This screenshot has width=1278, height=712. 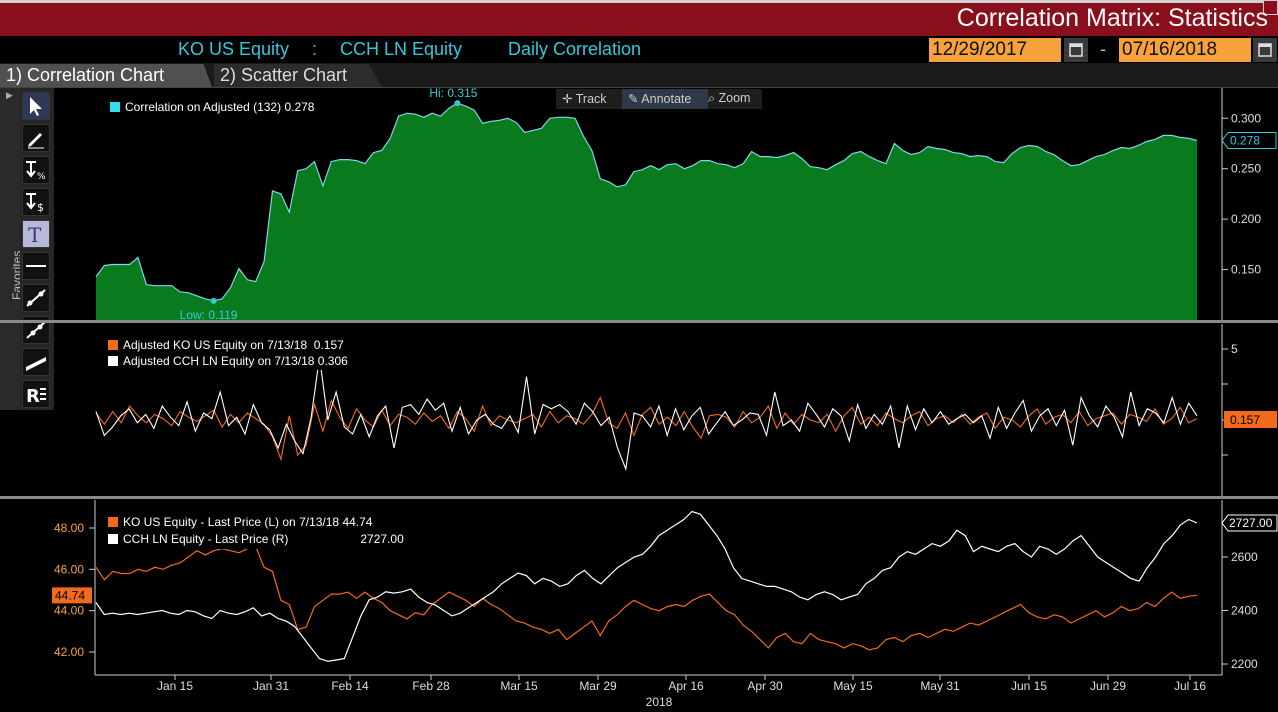 I want to click on price-right-last-value: 2727.00, so click(x=1251, y=523).